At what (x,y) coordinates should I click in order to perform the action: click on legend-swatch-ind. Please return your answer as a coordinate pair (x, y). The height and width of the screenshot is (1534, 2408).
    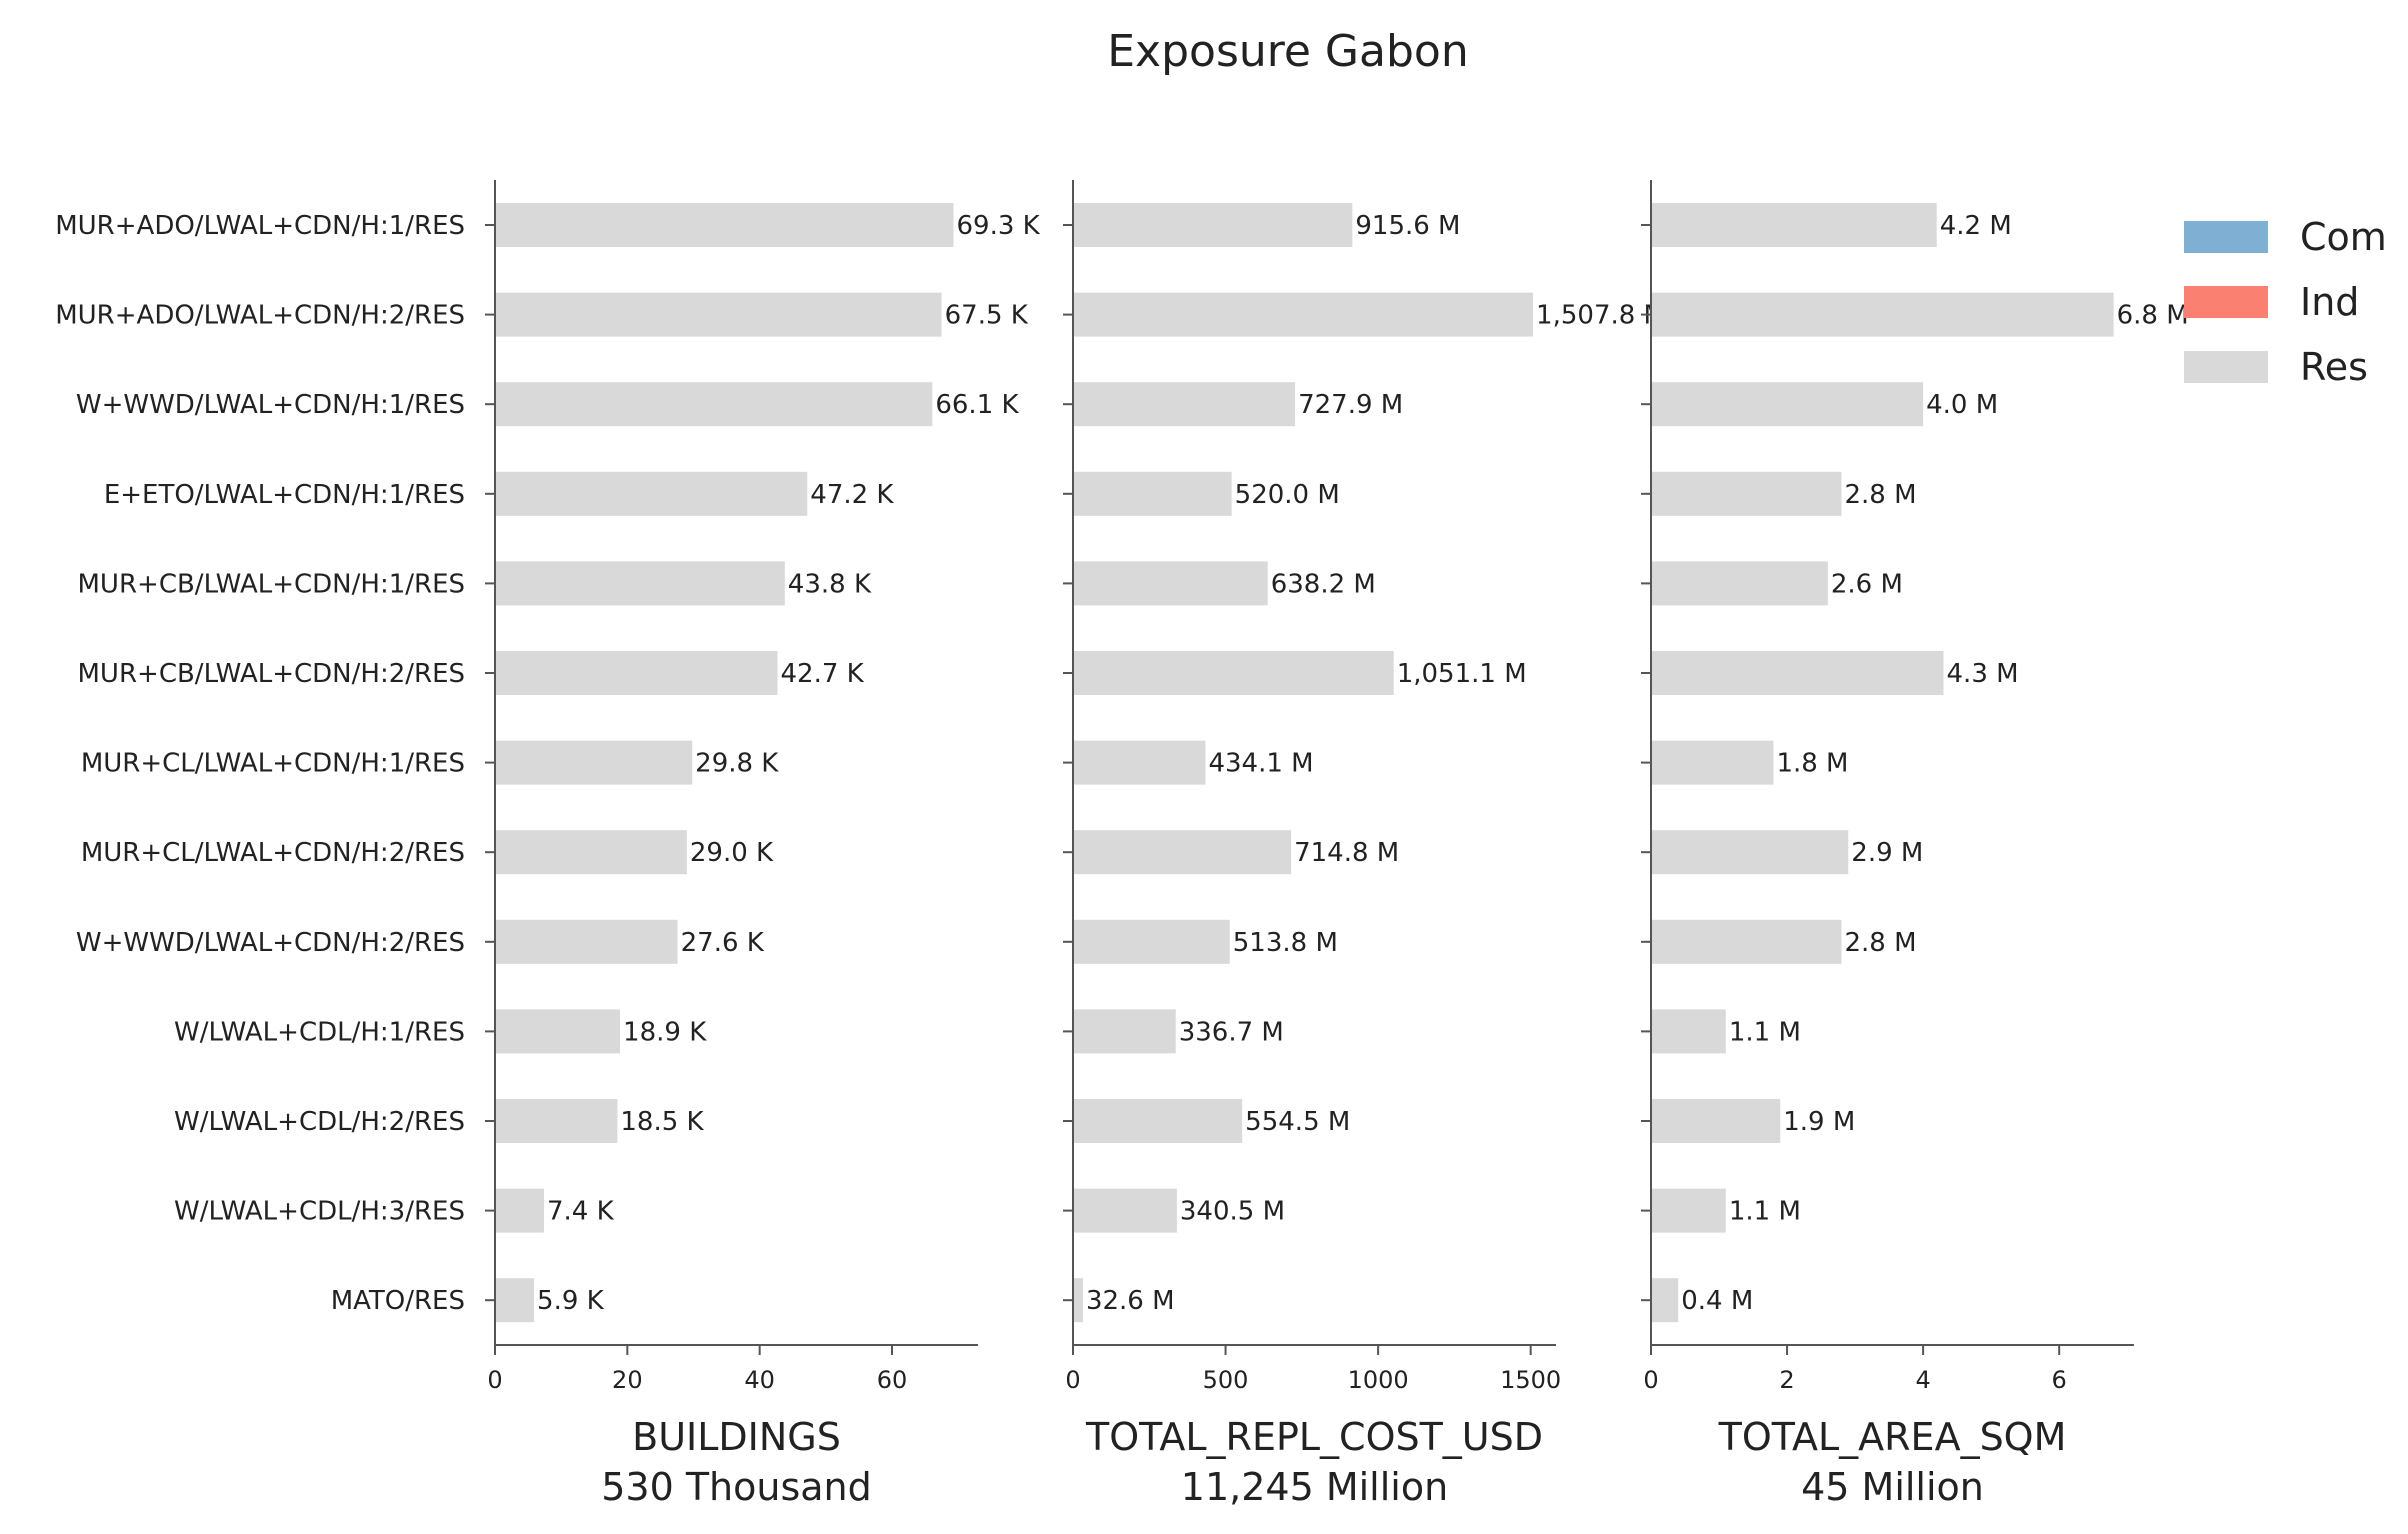
    Looking at the image, I should click on (2226, 302).